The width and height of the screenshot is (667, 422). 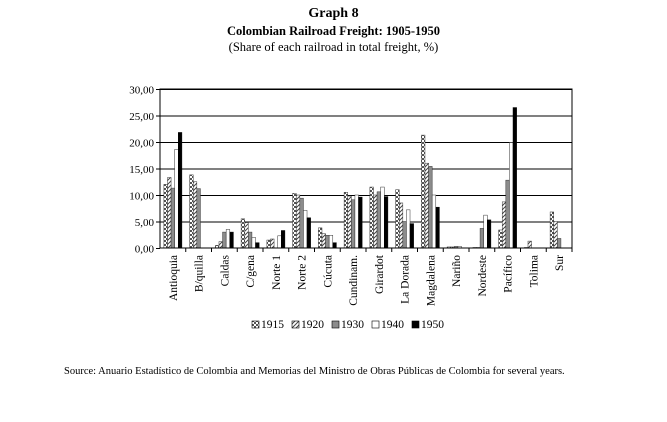 What do you see at coordinates (141, 170) in the screenshot?
I see `y-tick-label: 15,00` at bounding box center [141, 170].